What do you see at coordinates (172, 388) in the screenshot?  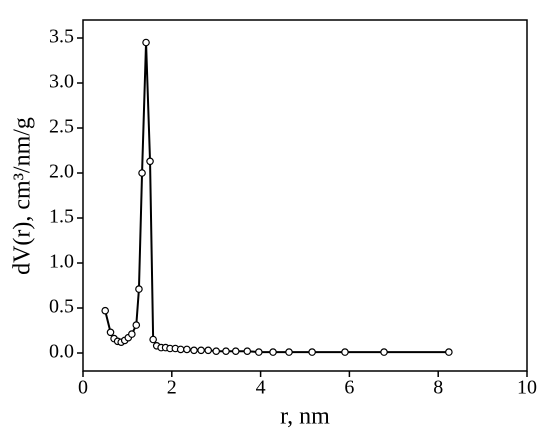 I see `x-tick-label: 2` at bounding box center [172, 388].